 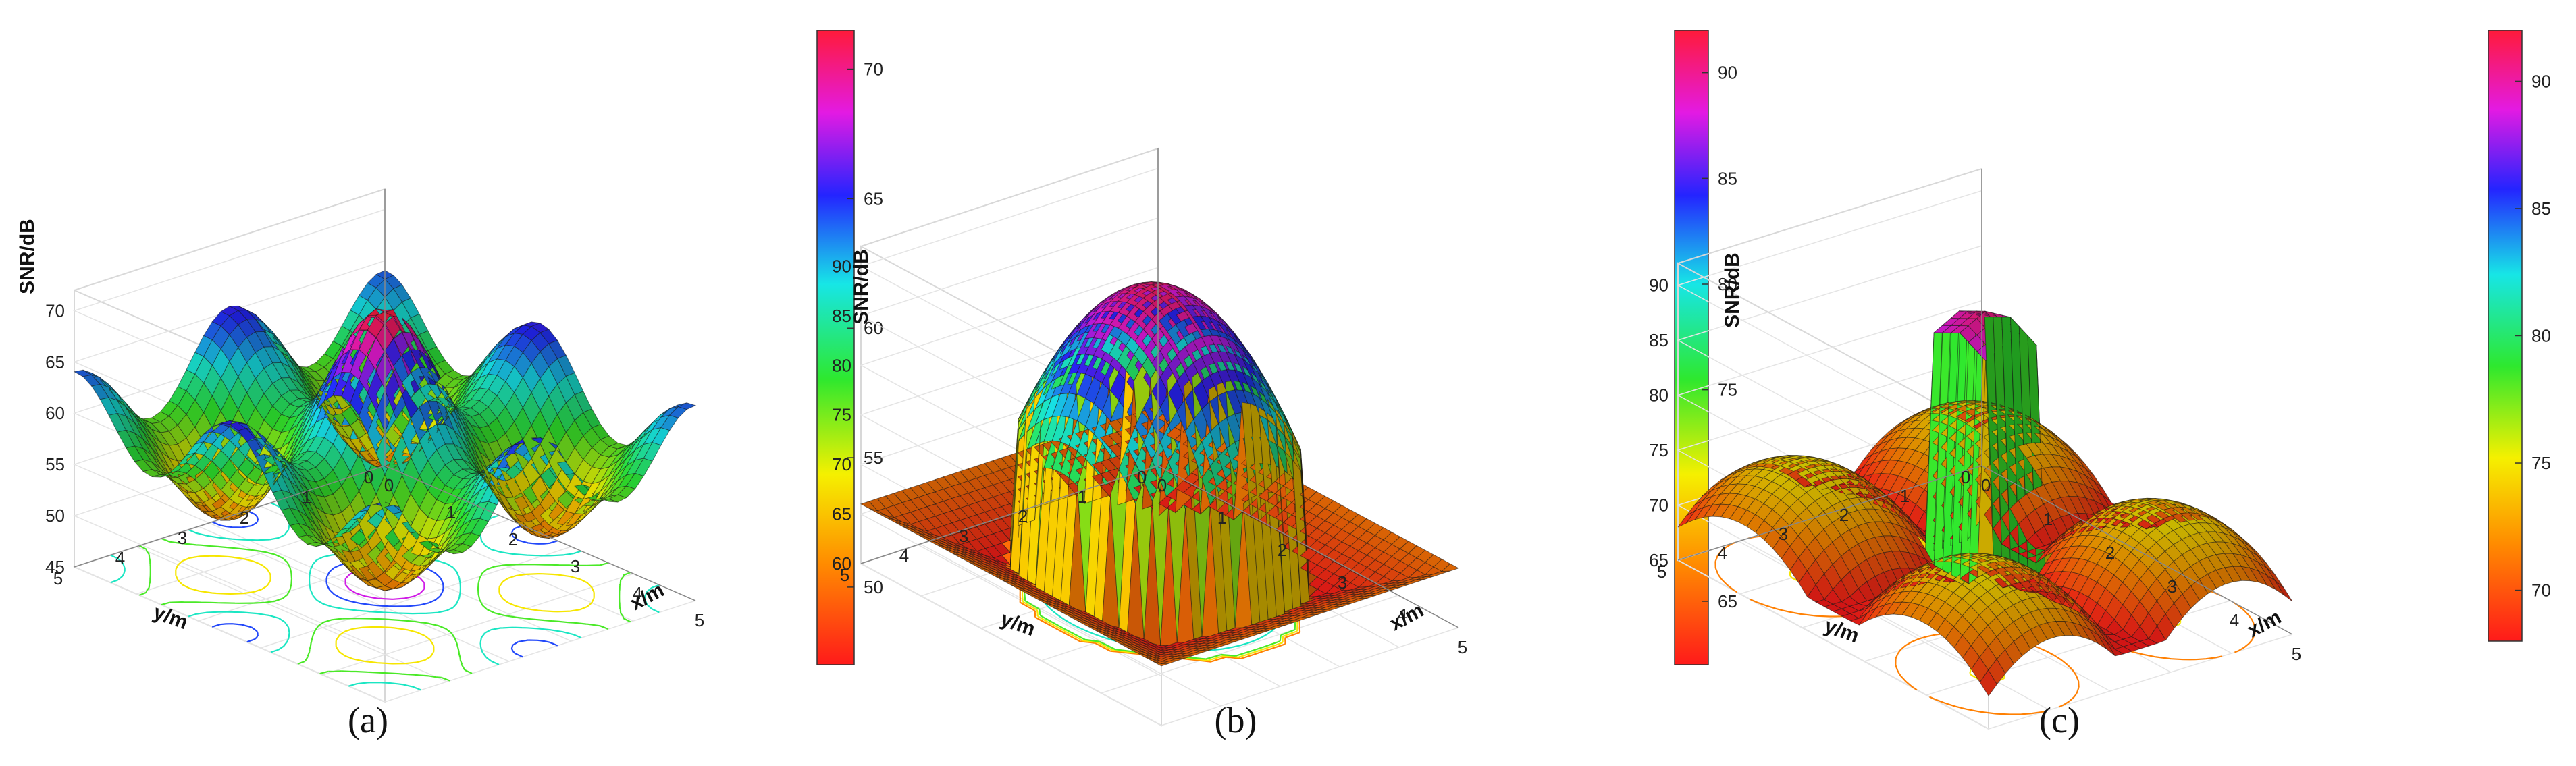 What do you see at coordinates (55, 567) in the screenshot?
I see `z-tick-label: 45` at bounding box center [55, 567].